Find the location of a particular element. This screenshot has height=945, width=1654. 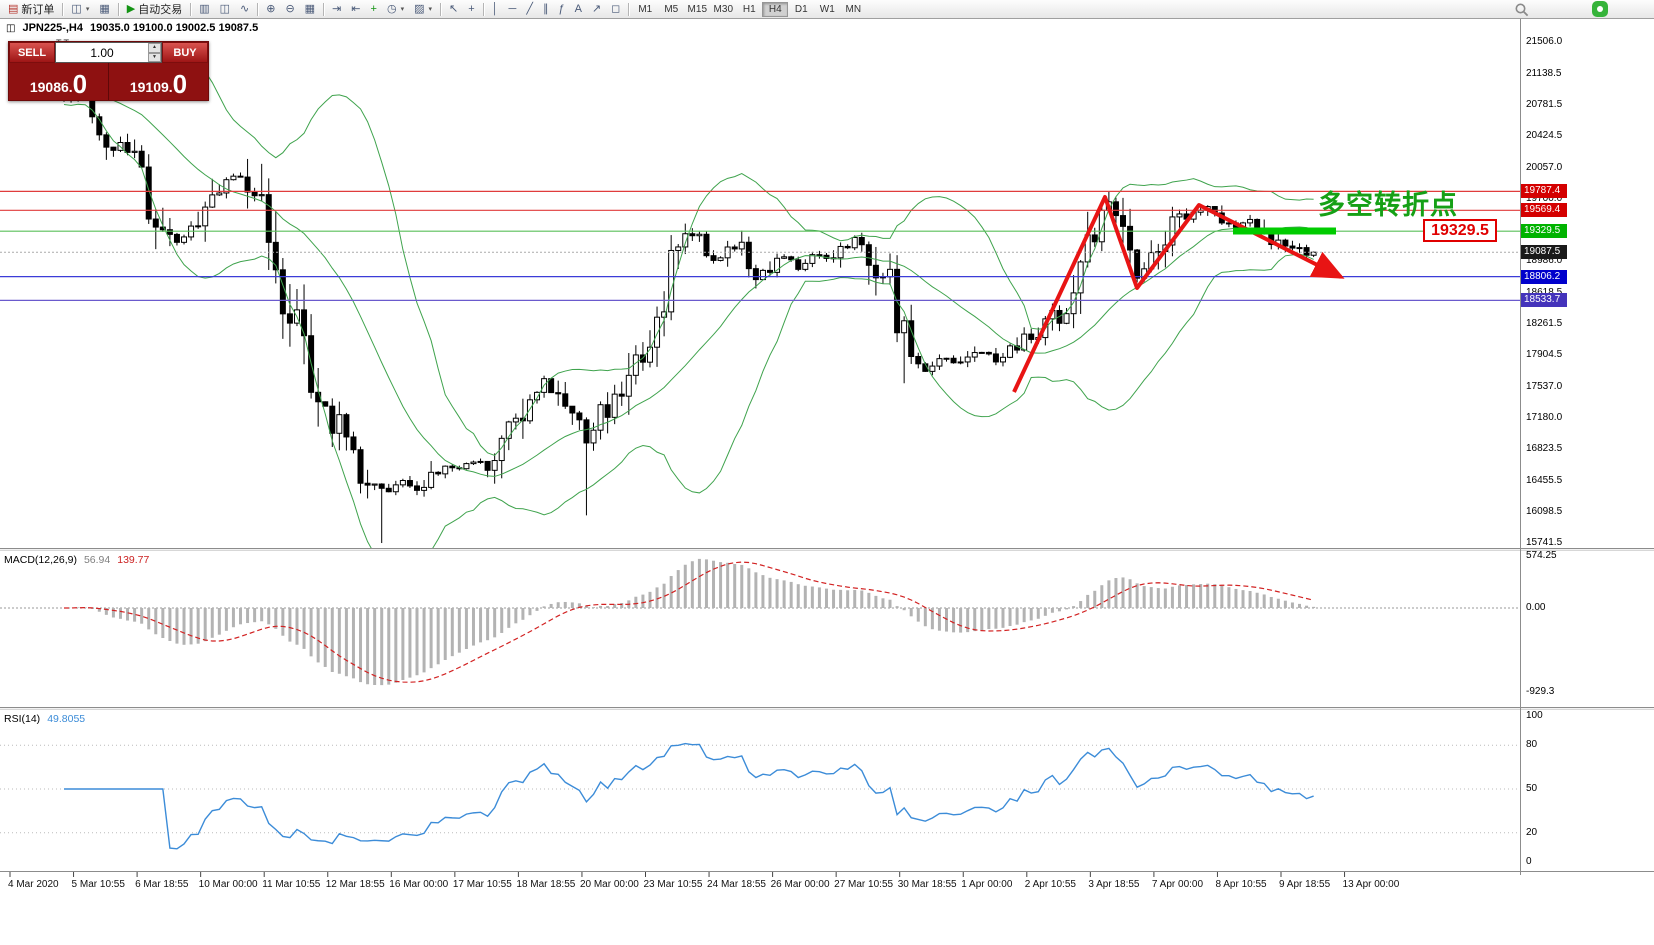

templates-icon-caret-icon: ▾ is located at coordinates (430, 9).